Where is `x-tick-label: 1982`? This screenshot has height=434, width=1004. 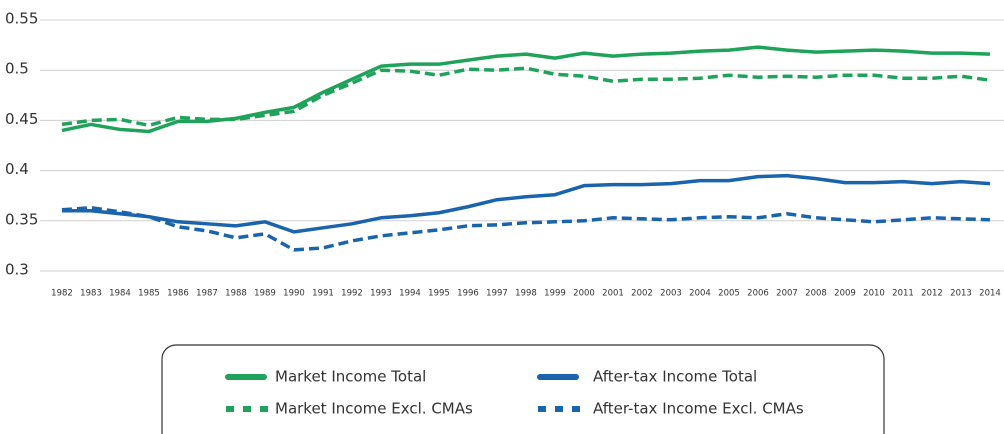
x-tick-label: 1982 is located at coordinates (62, 294).